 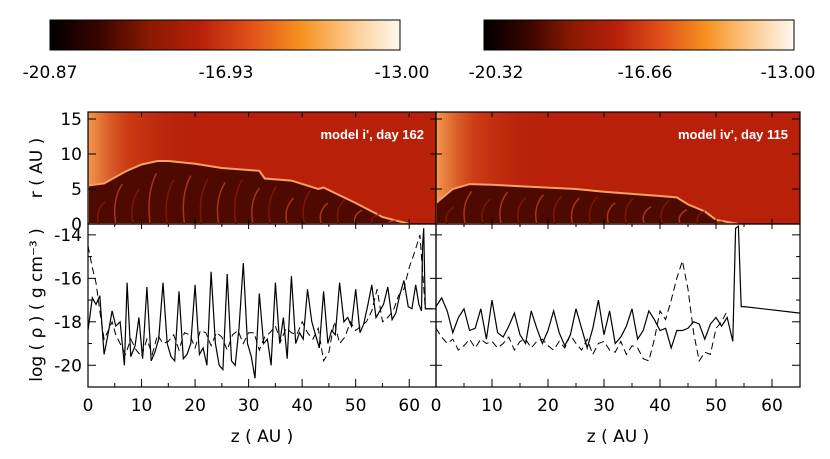 I want to click on plot-y-tick-label: -20, so click(x=68, y=366).